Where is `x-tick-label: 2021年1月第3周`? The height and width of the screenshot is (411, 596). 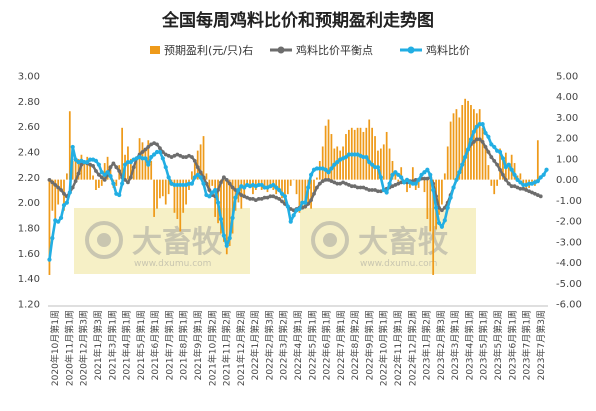
x-tick-label: 2021年1月第3周 is located at coordinates (98, 345).